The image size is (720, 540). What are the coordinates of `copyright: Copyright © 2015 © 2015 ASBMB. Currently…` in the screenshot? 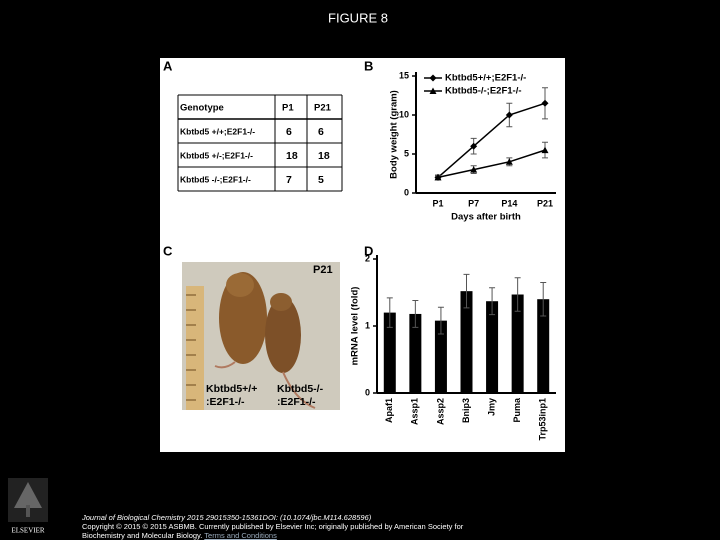 It's located at (292, 531).